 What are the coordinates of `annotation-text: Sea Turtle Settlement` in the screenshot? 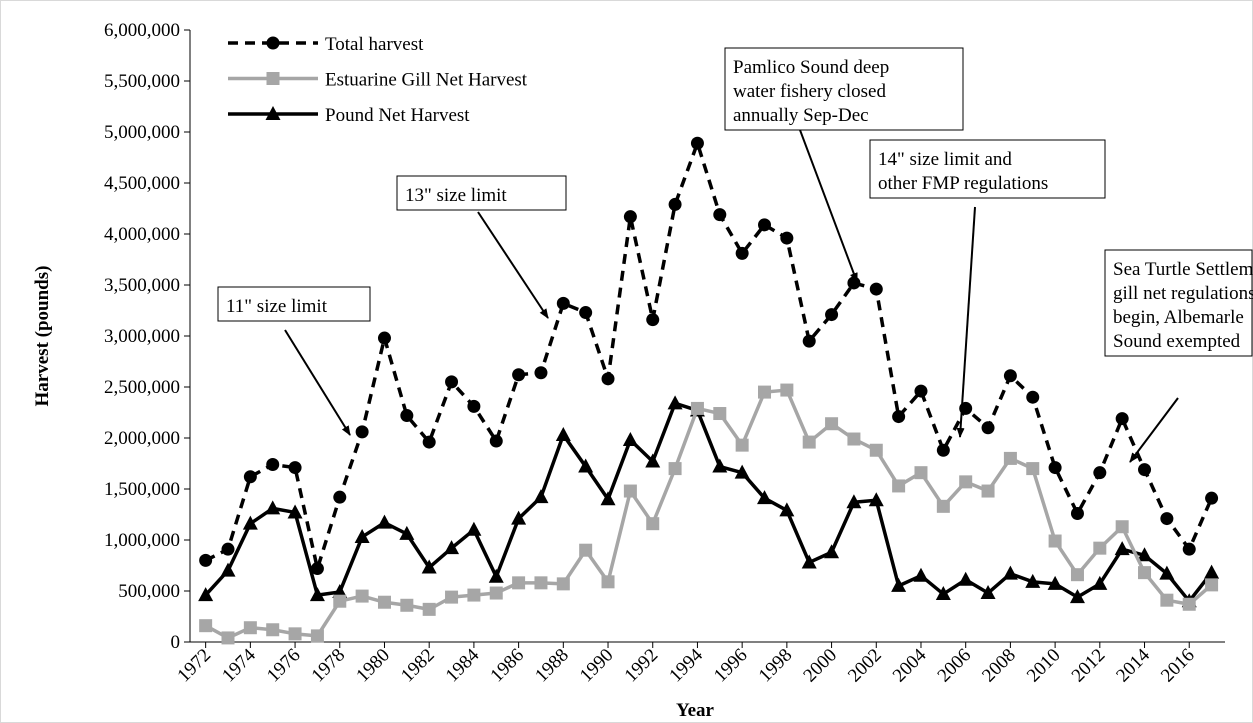 It's located at (1183, 269).